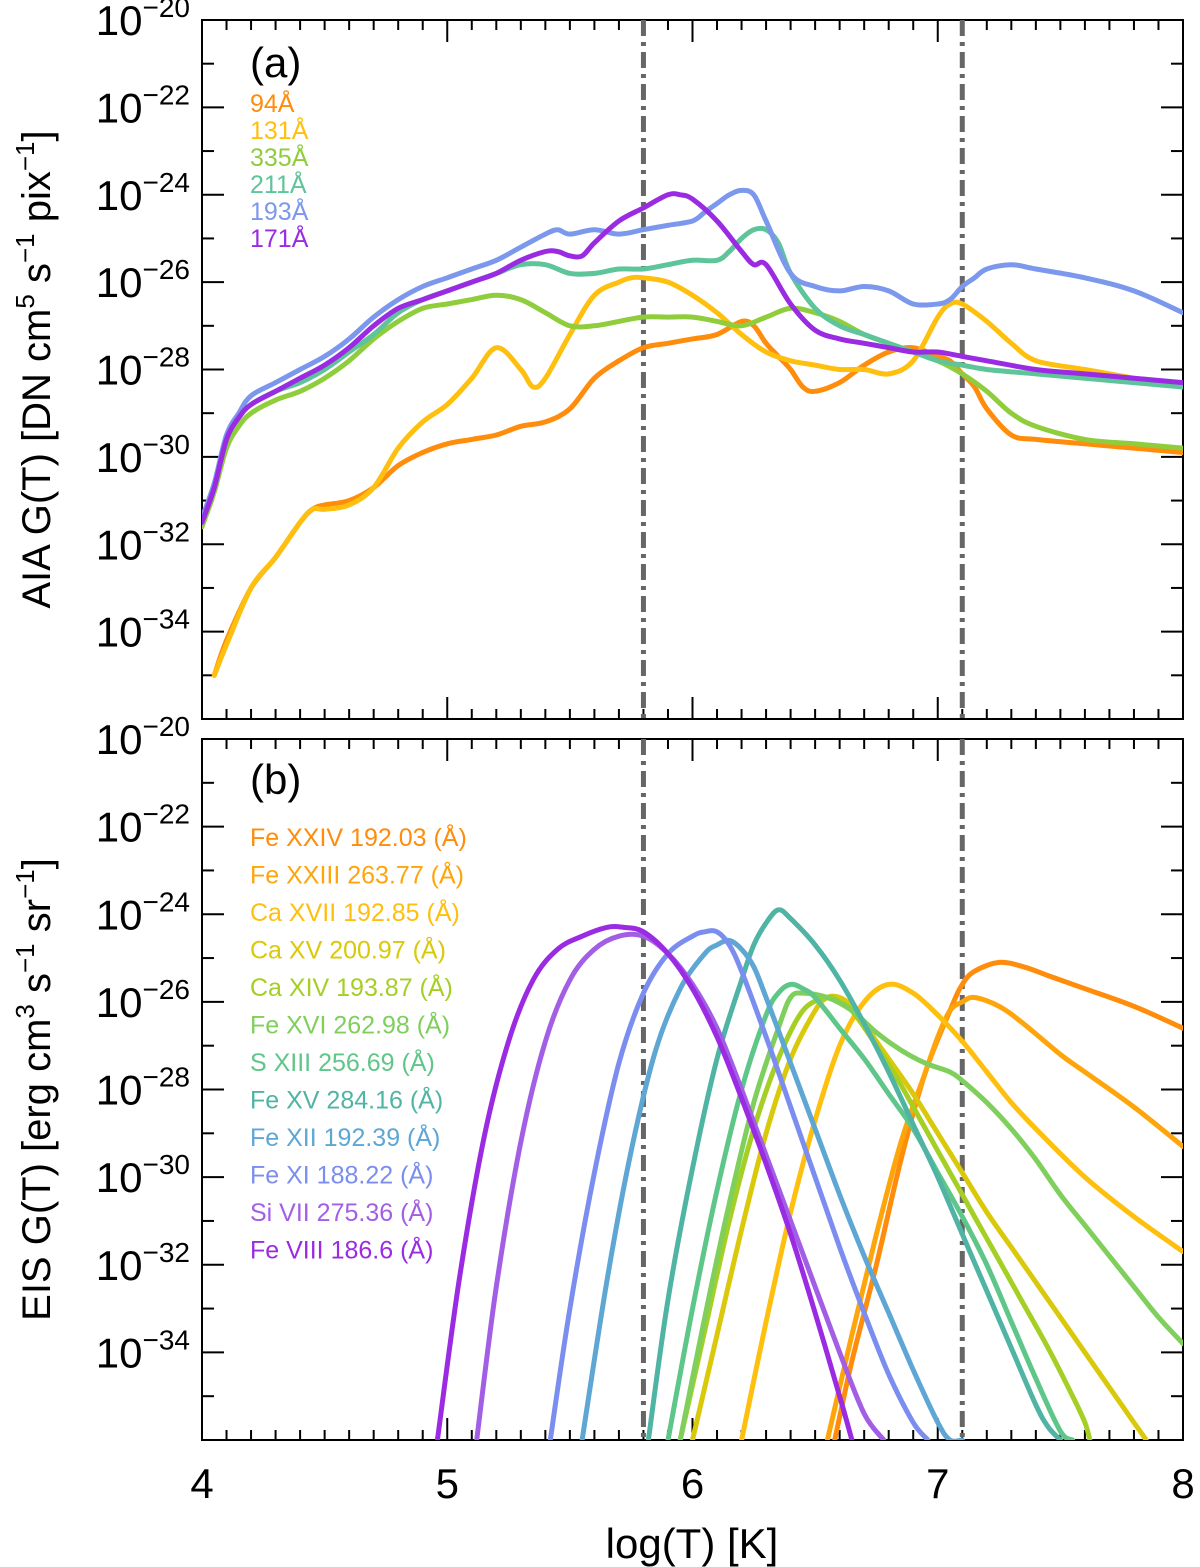 The height and width of the screenshot is (1567, 1200). What do you see at coordinates (355, 912) in the screenshot?
I see `legend-entry: Ca XVII 192.85 (Å)` at bounding box center [355, 912].